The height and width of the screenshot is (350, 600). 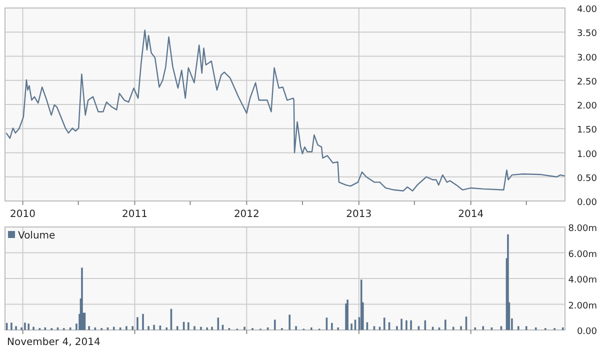 What do you see at coordinates (587, 131) in the screenshot?
I see `y-tick-label: 1.50` at bounding box center [587, 131].